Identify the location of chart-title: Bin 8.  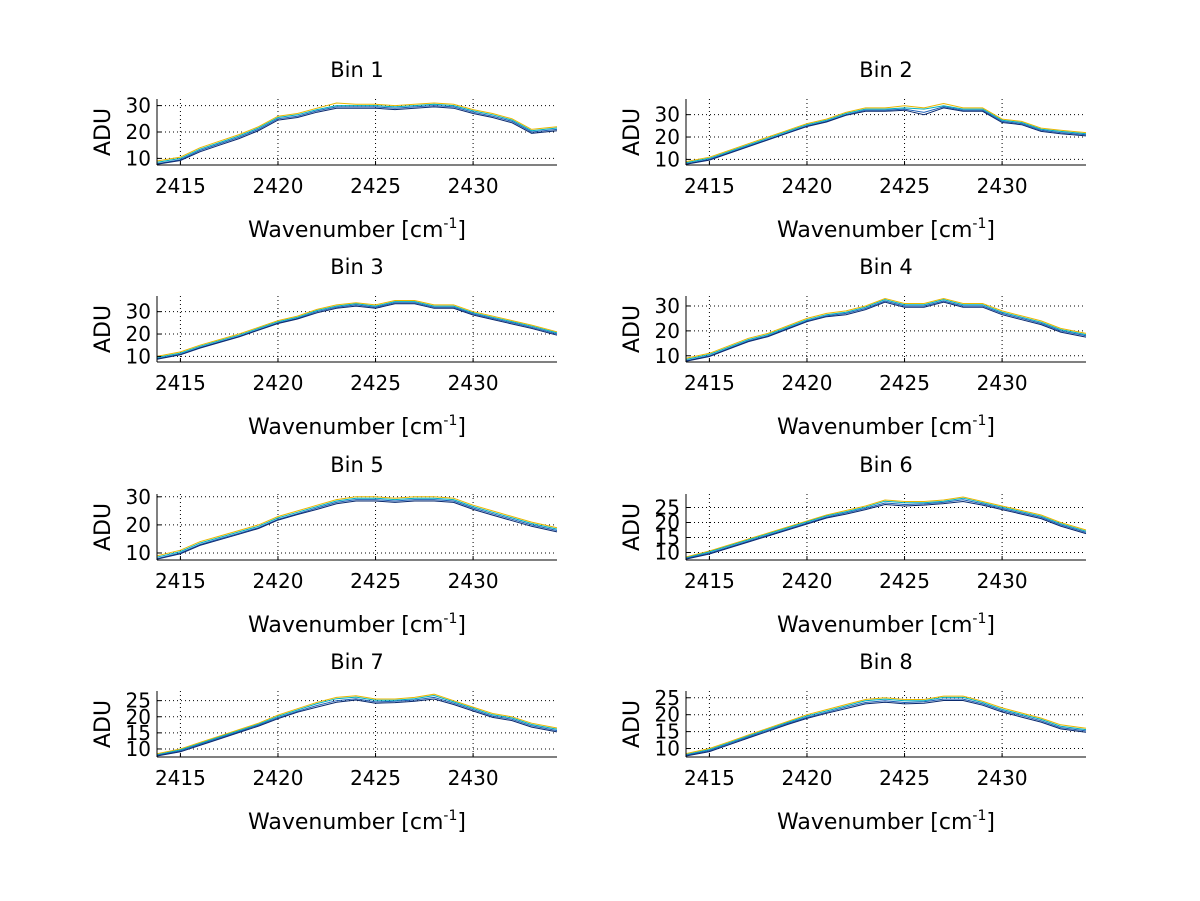
(886, 662).